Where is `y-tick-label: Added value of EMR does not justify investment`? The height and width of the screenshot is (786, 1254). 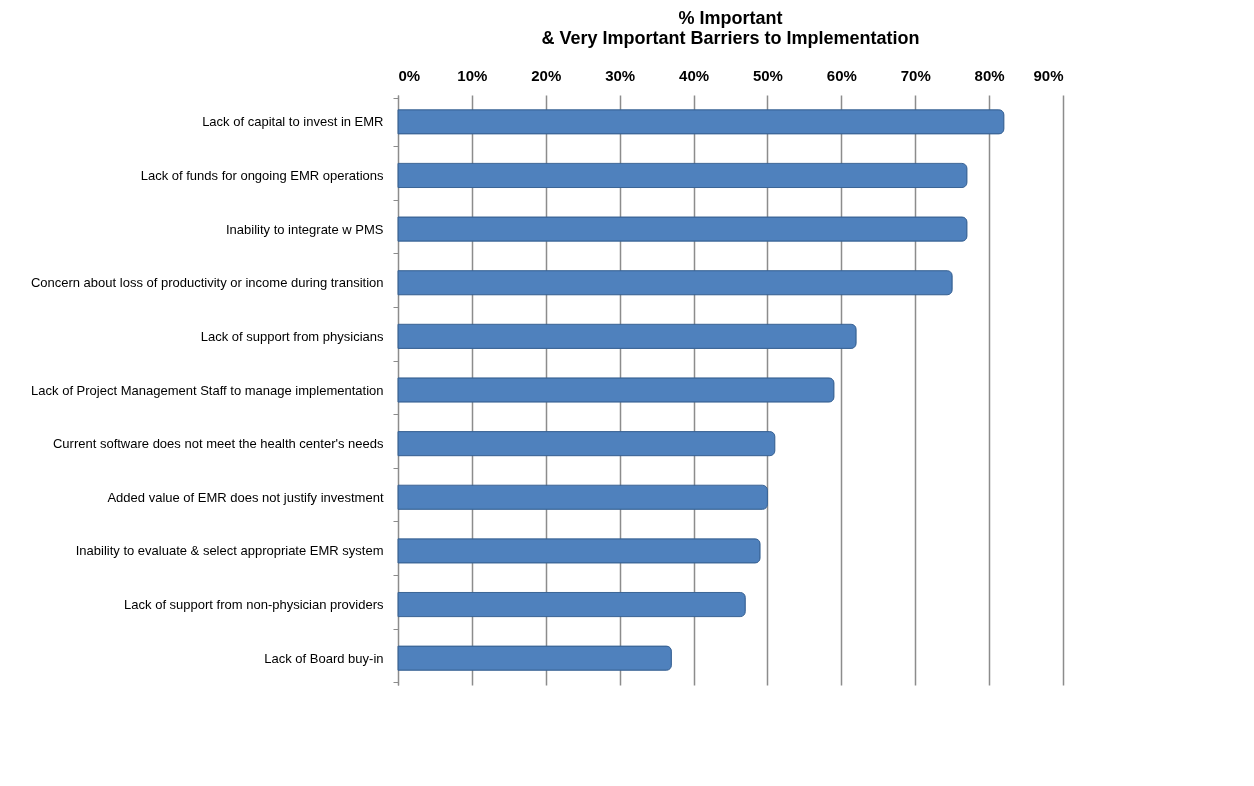
y-tick-label: Added value of EMR does not justify investment is located at coordinates (245, 497).